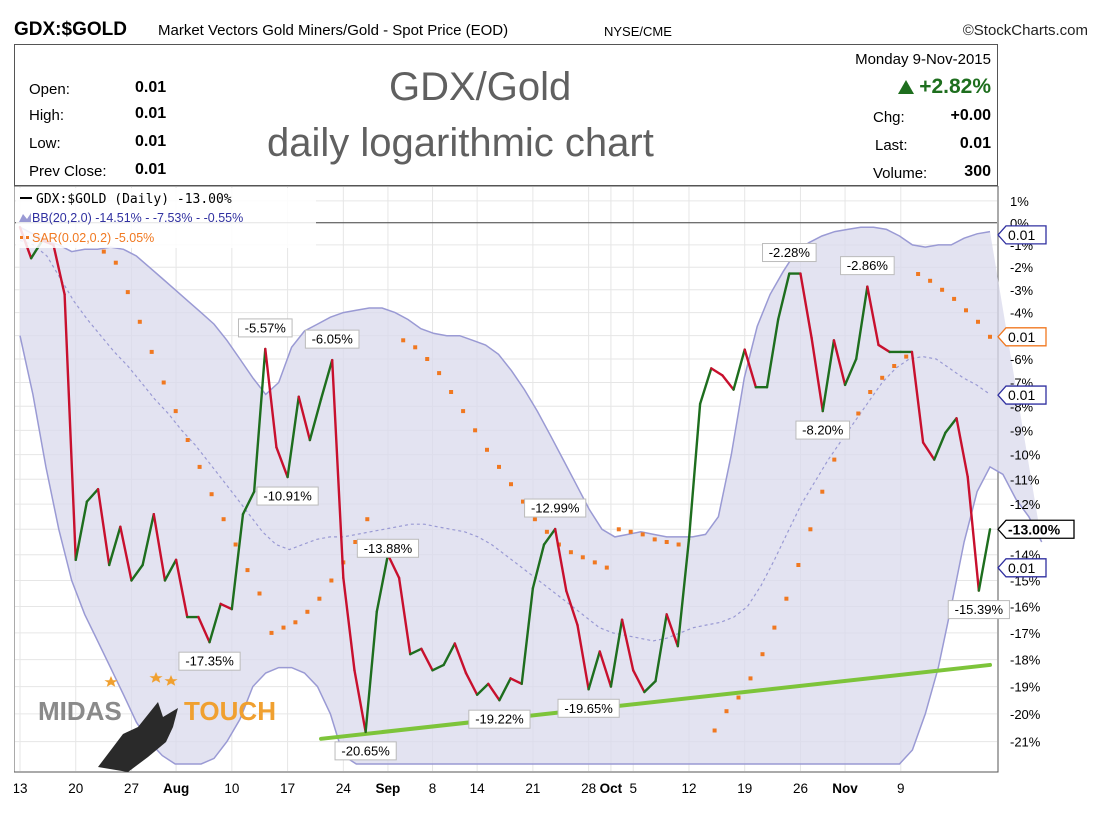 The image size is (1100, 814). Describe the element at coordinates (1022, 313) in the screenshot. I see `y-tick-label: -4%` at that location.